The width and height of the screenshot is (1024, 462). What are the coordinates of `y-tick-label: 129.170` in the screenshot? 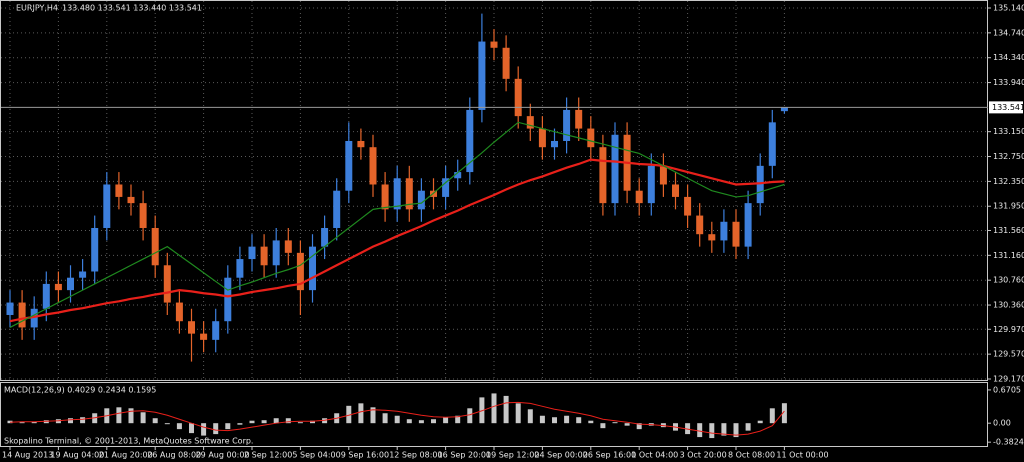 It's located at (1008, 379).